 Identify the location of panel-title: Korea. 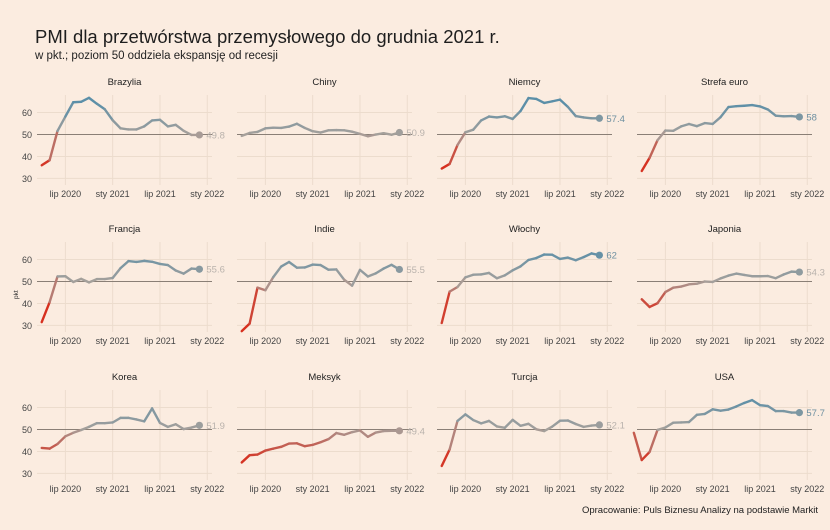
(125, 377).